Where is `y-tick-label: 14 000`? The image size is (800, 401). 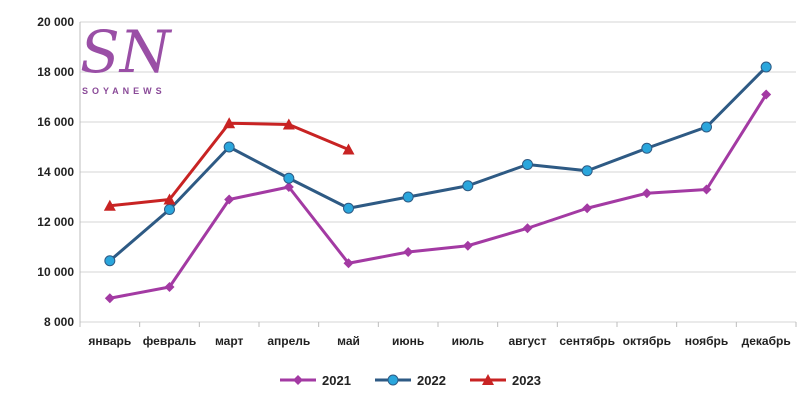
y-tick-label: 14 000 is located at coordinates (55, 172).